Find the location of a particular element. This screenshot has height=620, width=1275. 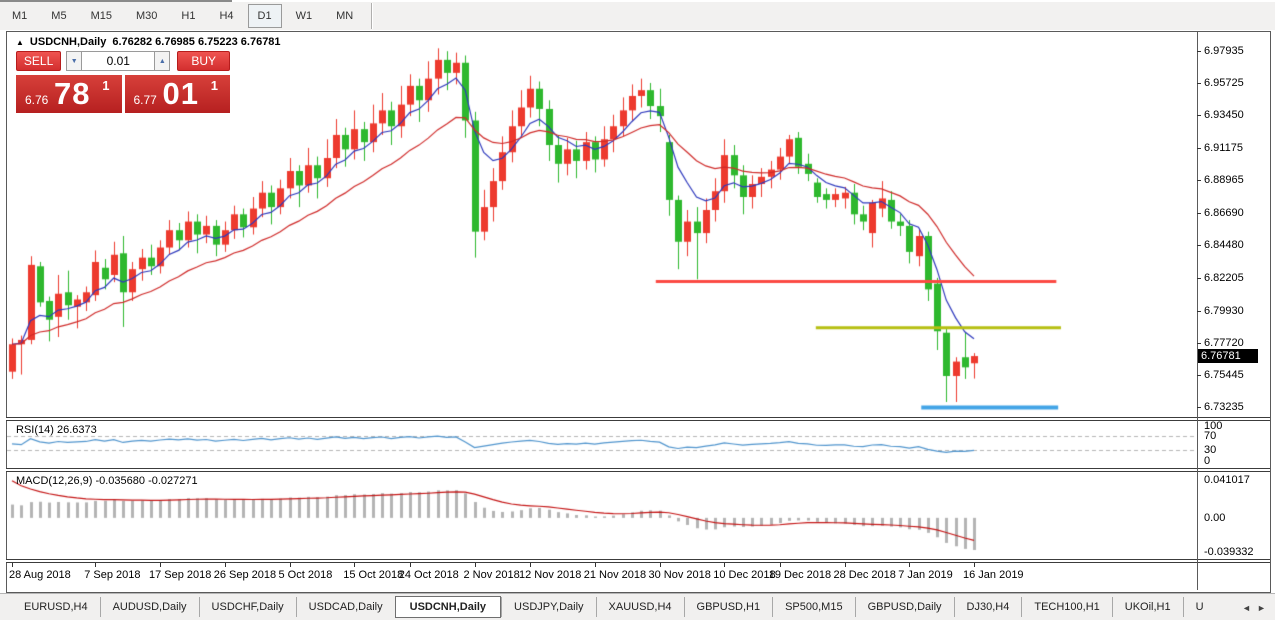

rsi-title: RSI(14) 26.6373 is located at coordinates (56, 430).